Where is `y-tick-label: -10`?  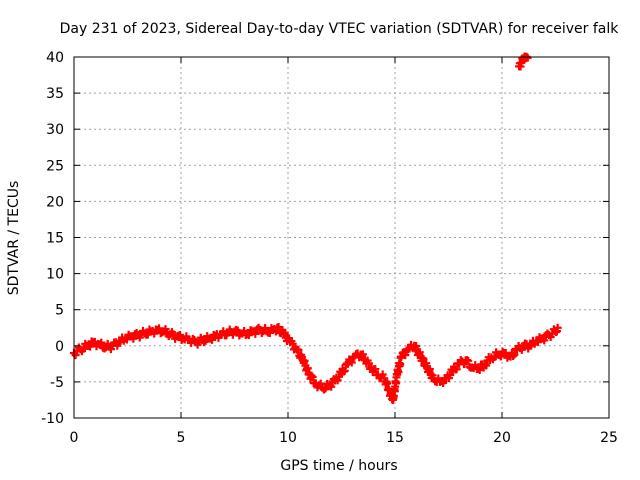 y-tick-label: -10 is located at coordinates (52, 419).